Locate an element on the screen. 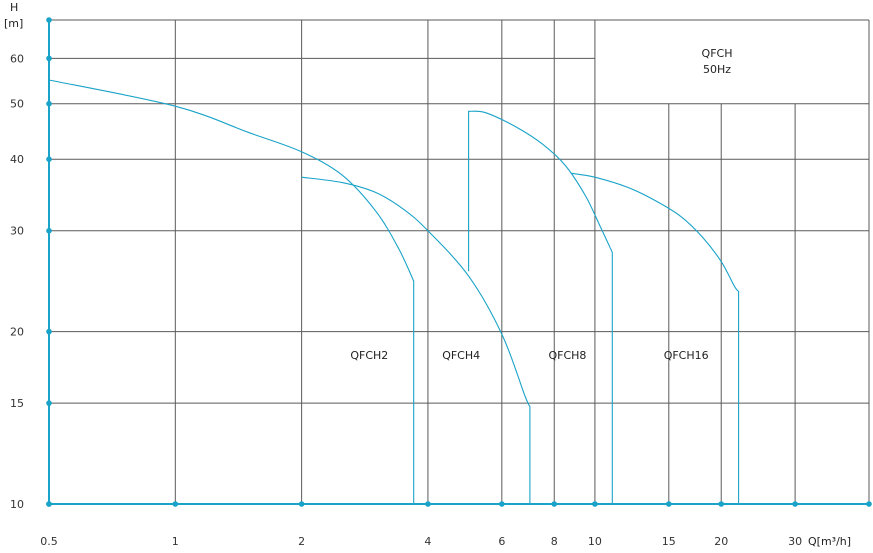 This screenshot has height=553, width=873. series-label-qfch4: QFCH4 is located at coordinates (461, 355).